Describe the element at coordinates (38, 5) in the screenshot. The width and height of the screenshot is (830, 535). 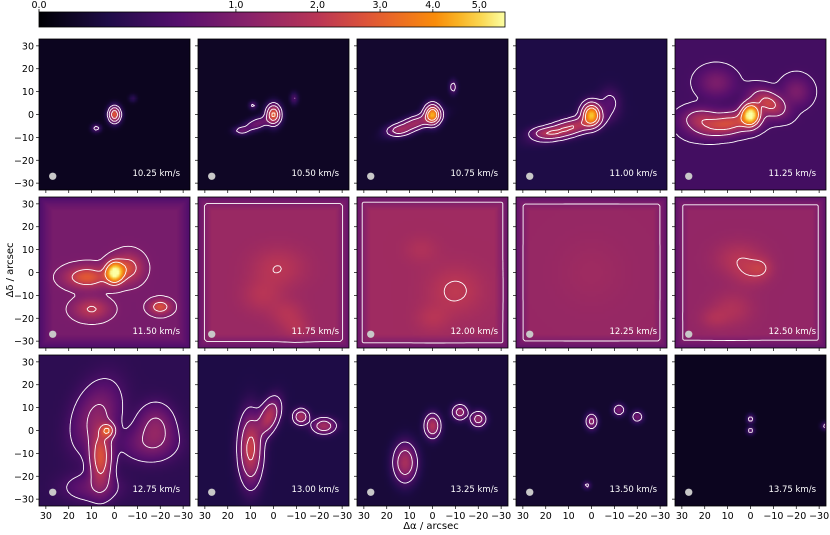
I see `colorbar-tick-label: 0.0` at that location.